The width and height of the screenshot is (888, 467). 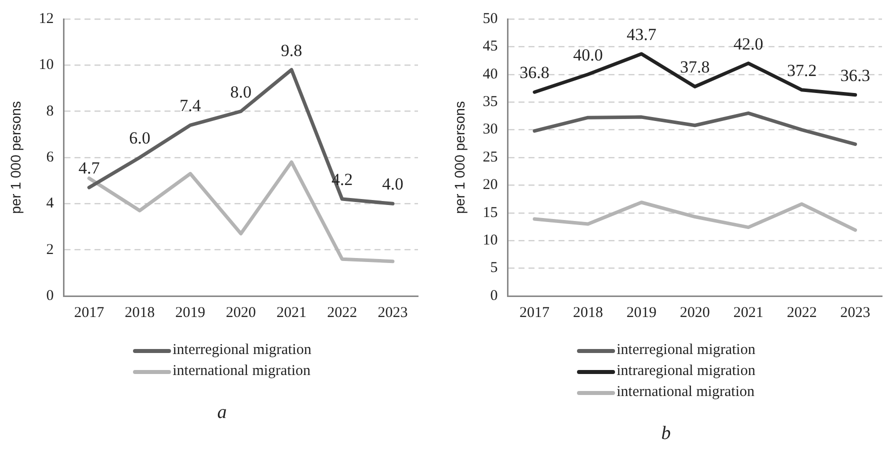 What do you see at coordinates (241, 92) in the screenshot?
I see `data-label: 8.0` at bounding box center [241, 92].